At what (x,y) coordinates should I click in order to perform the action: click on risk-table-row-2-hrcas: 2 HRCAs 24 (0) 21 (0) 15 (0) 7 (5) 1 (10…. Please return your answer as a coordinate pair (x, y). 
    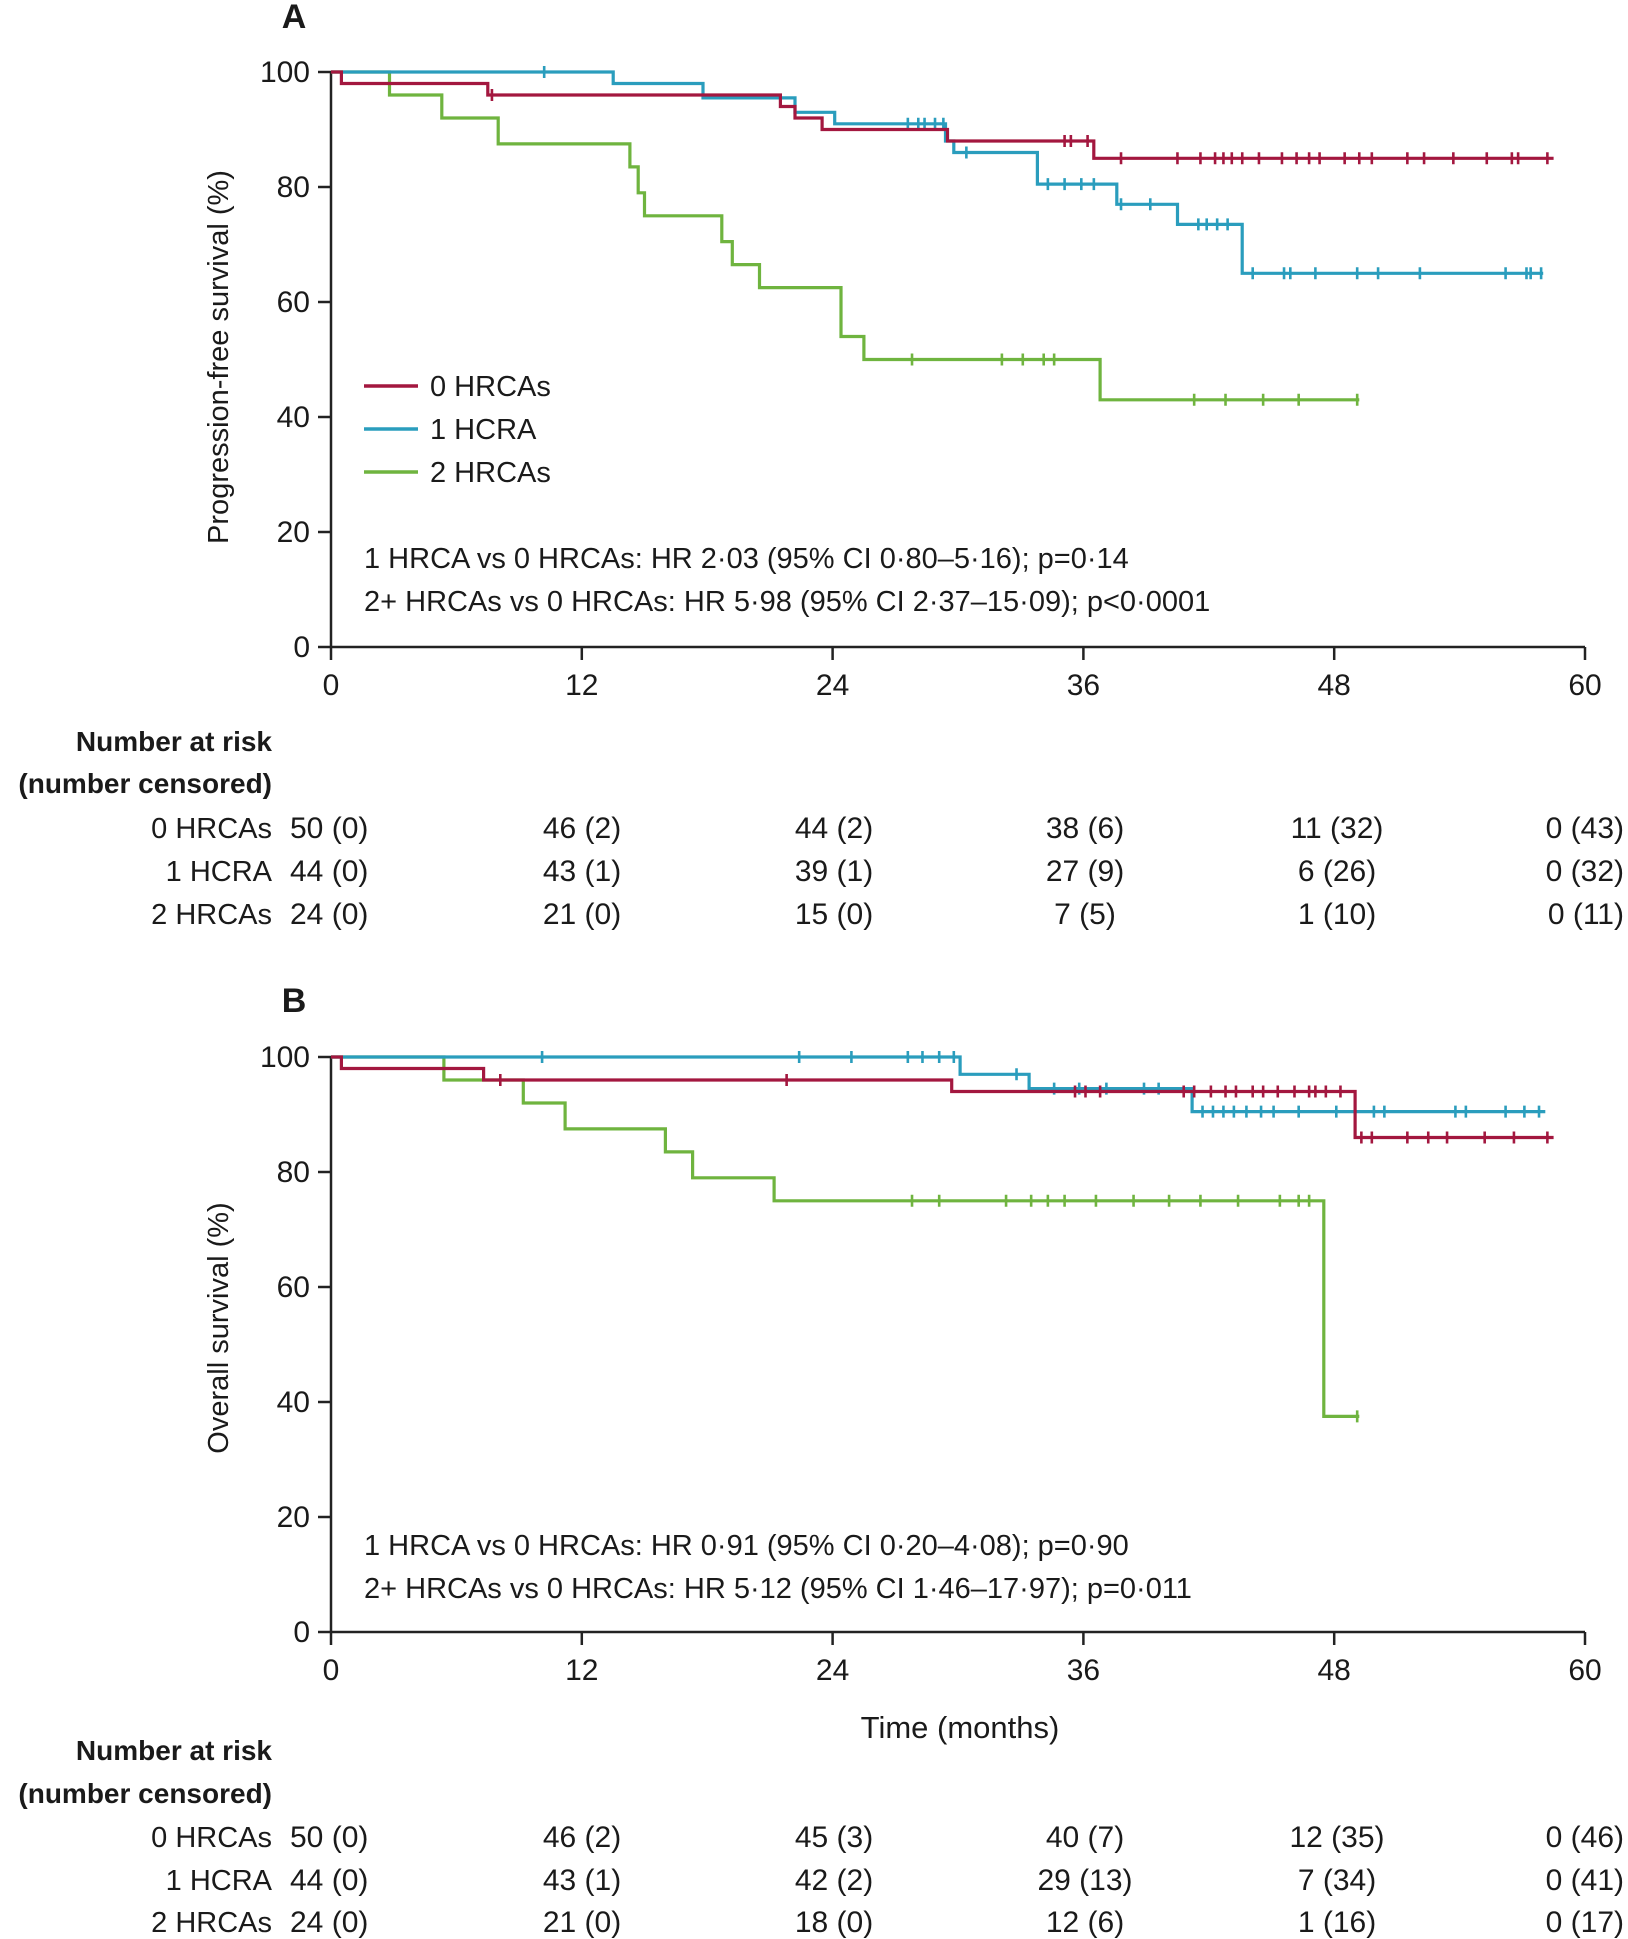
    Looking at the image, I should click on (887, 914).